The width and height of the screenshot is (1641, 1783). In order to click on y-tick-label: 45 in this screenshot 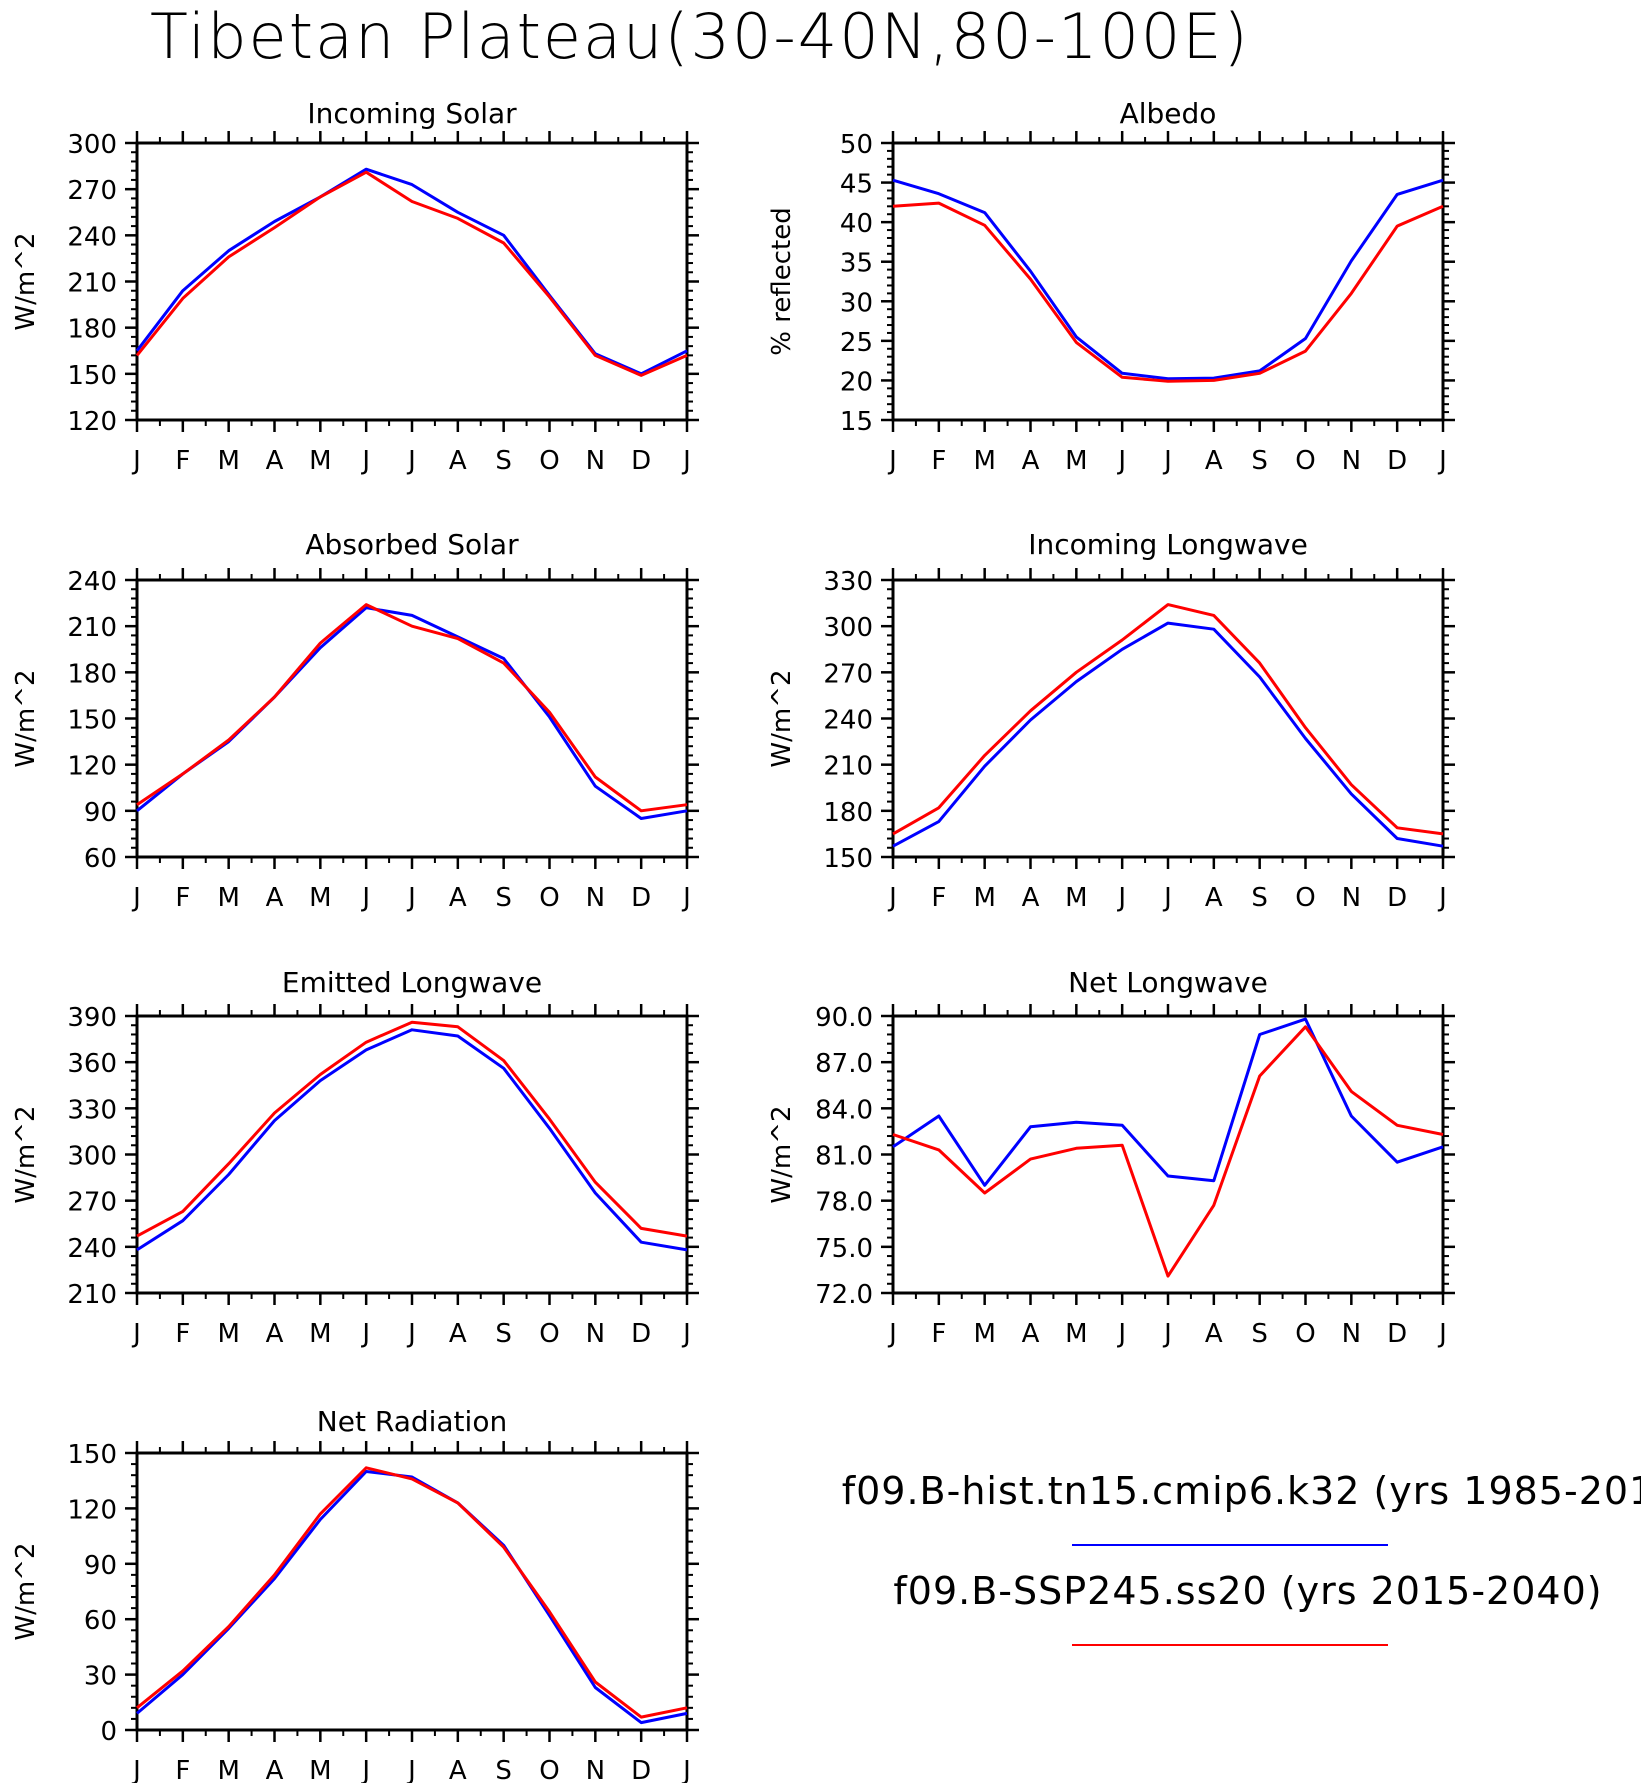, I will do `click(856, 185)`.